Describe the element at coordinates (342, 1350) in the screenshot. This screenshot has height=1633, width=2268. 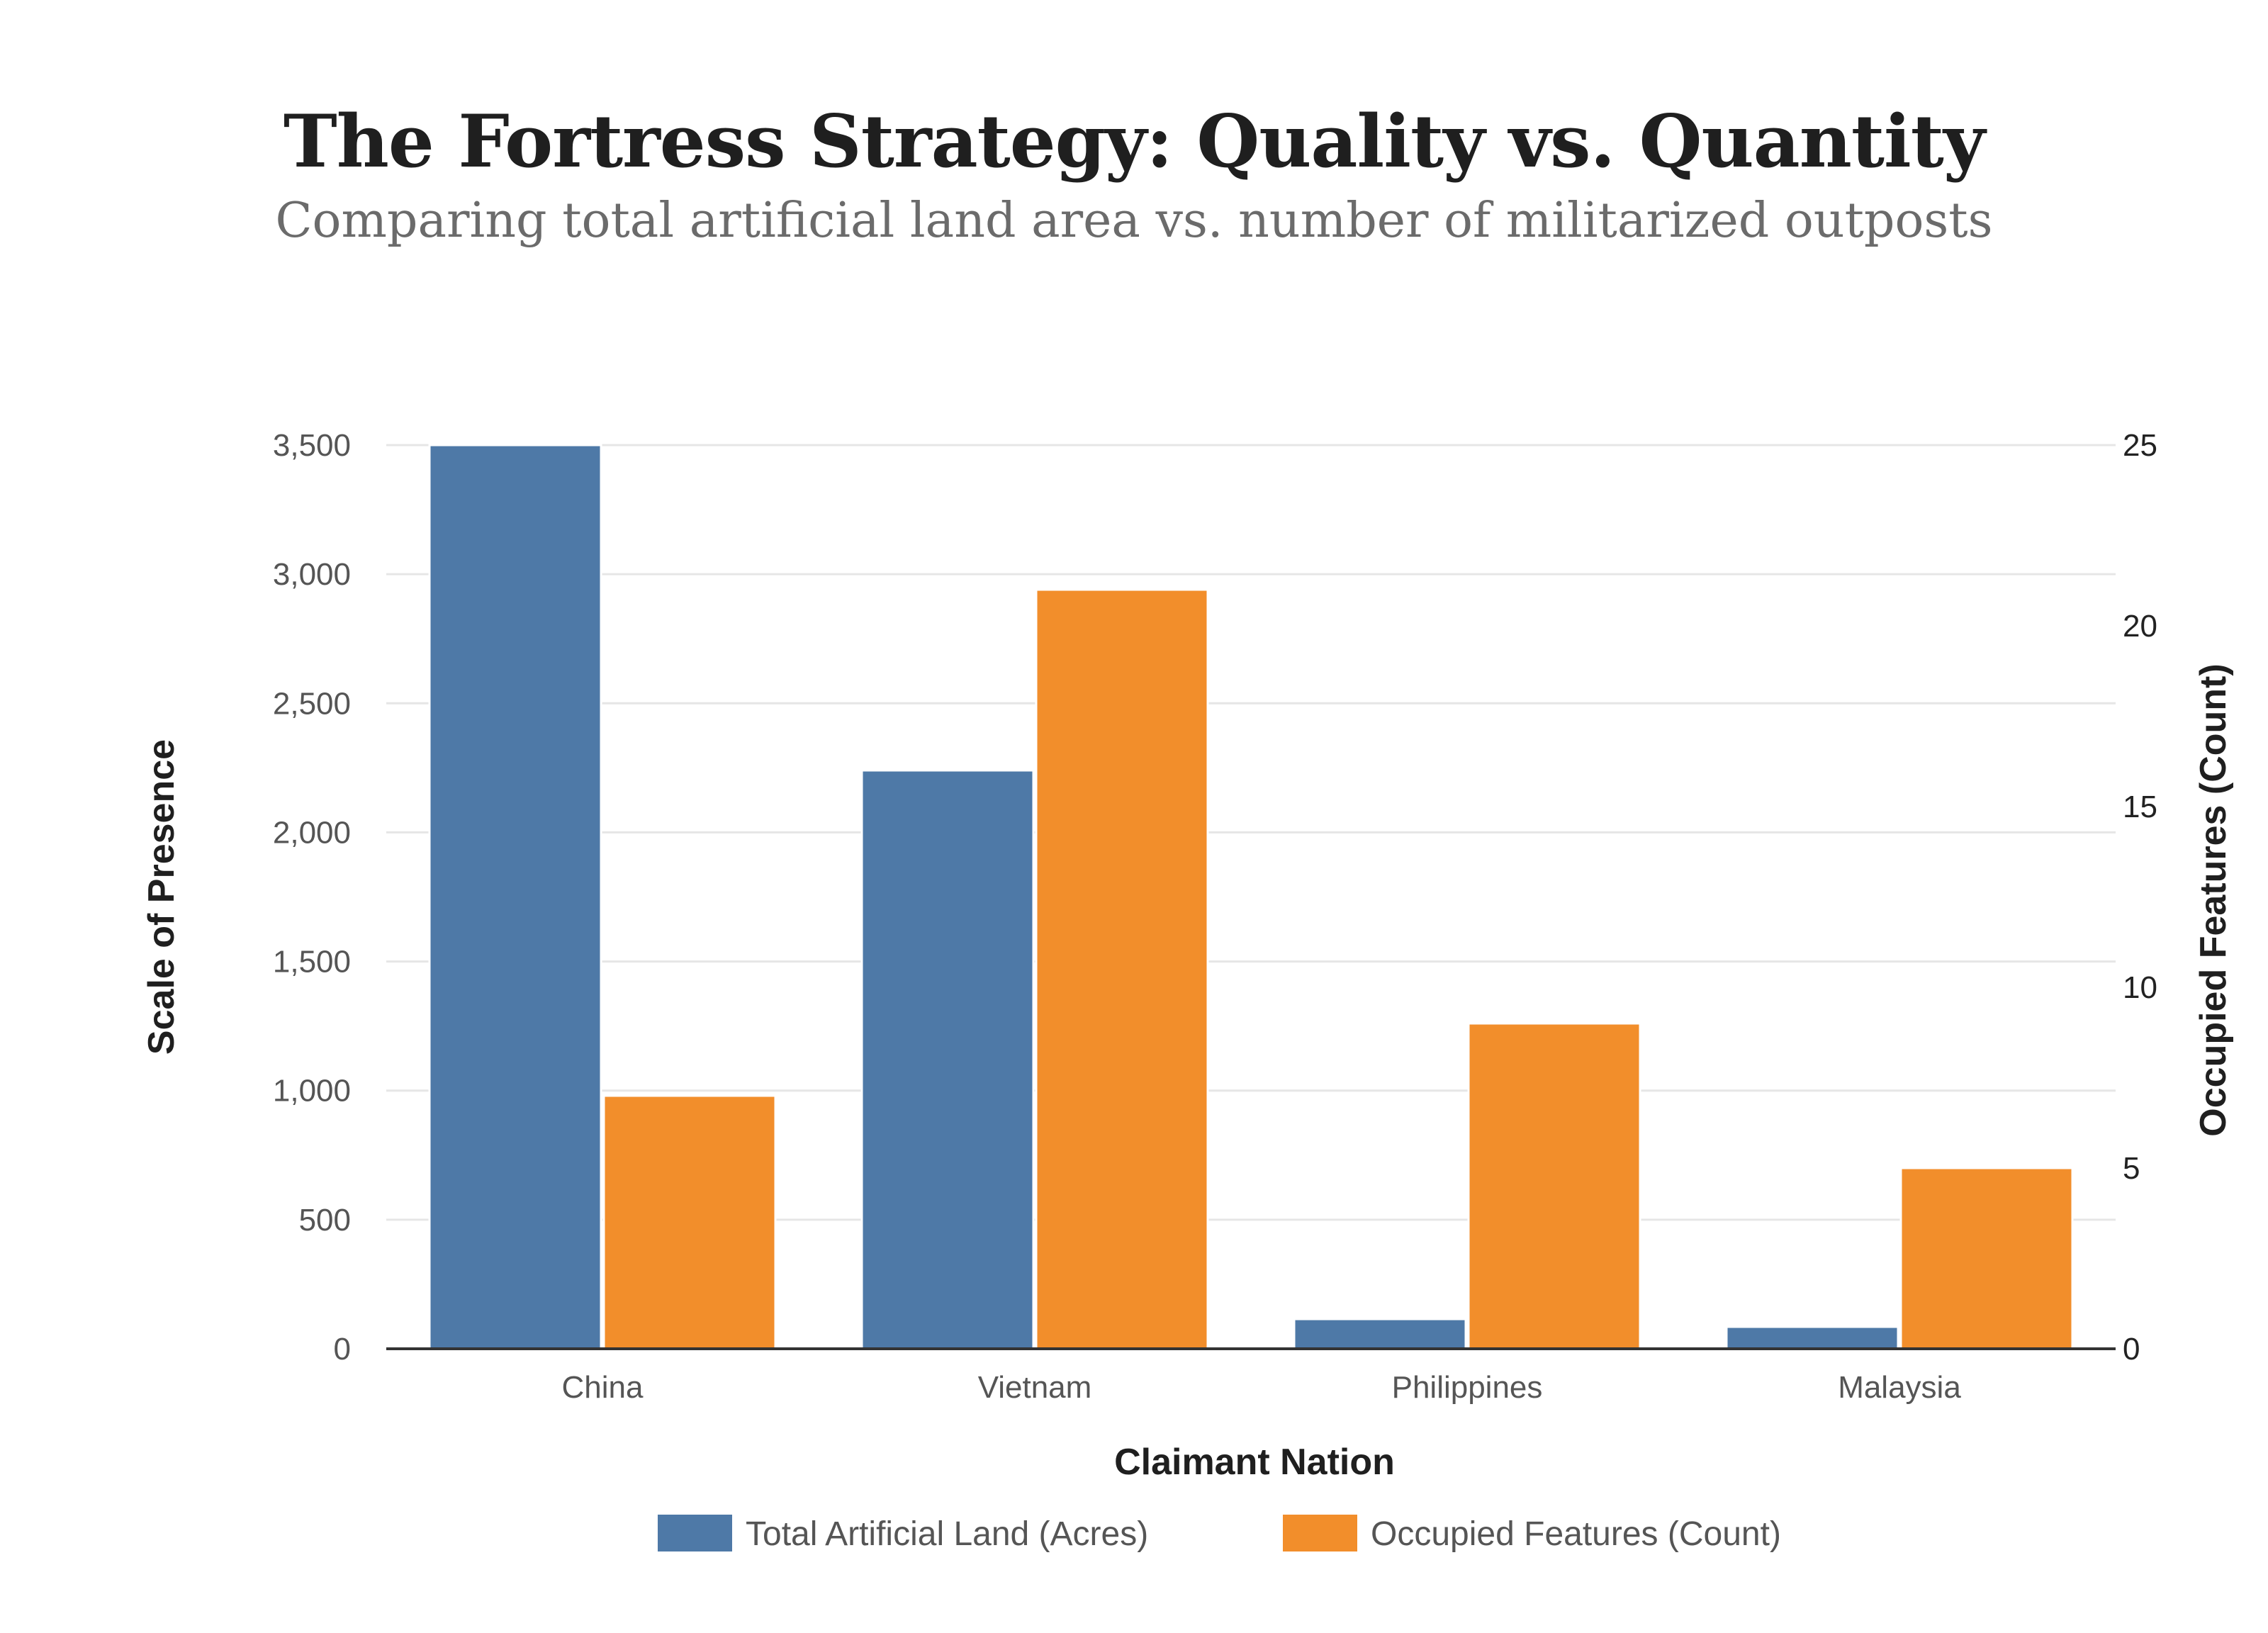
I see `y-tick-label: 0` at that location.